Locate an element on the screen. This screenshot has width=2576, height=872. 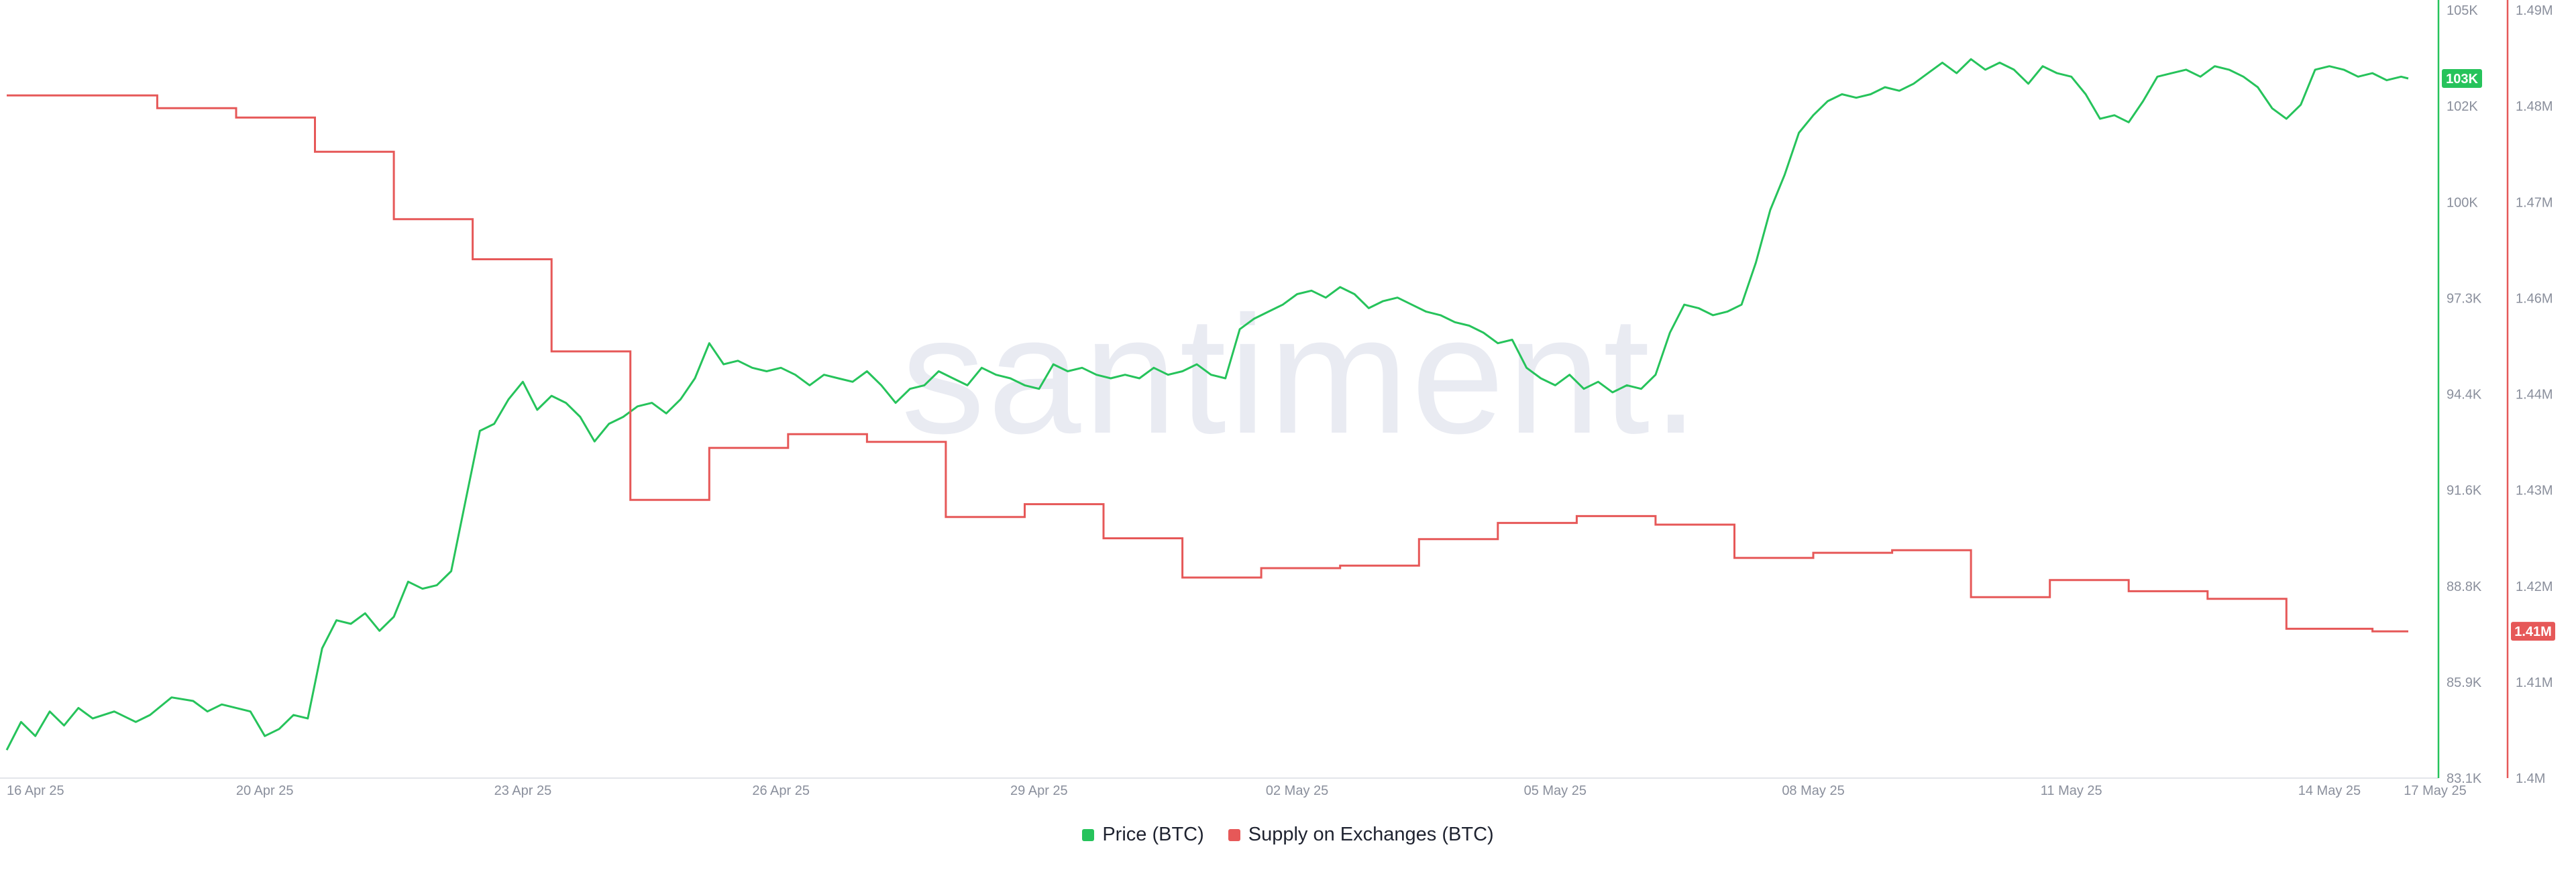
y-left-tick-label: 97.3K is located at coordinates (2464, 298).